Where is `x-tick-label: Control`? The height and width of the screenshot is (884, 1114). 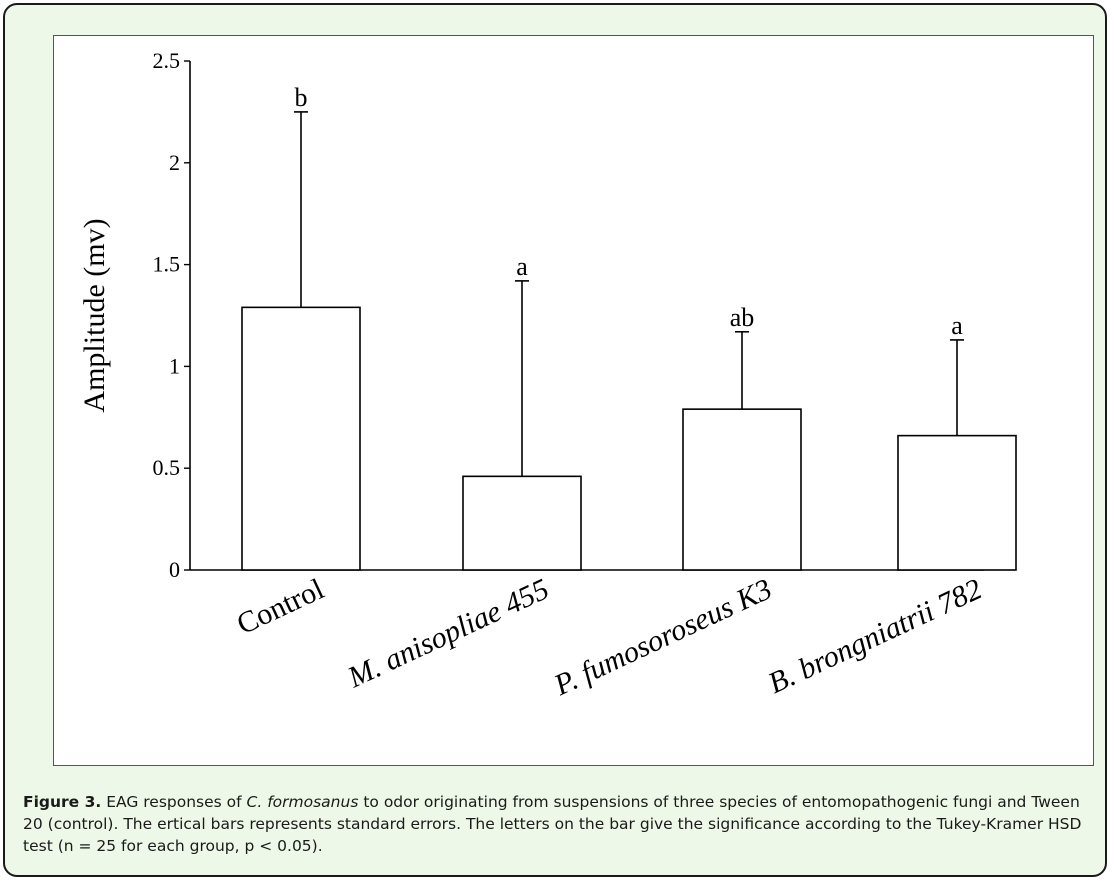 x-tick-label: Control is located at coordinates (280, 606).